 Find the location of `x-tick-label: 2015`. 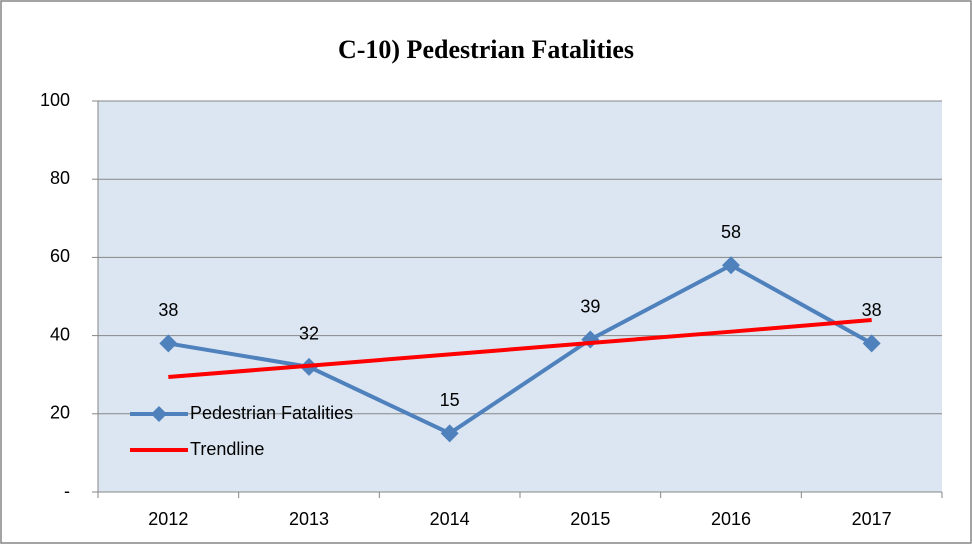

x-tick-label: 2015 is located at coordinates (590, 519).